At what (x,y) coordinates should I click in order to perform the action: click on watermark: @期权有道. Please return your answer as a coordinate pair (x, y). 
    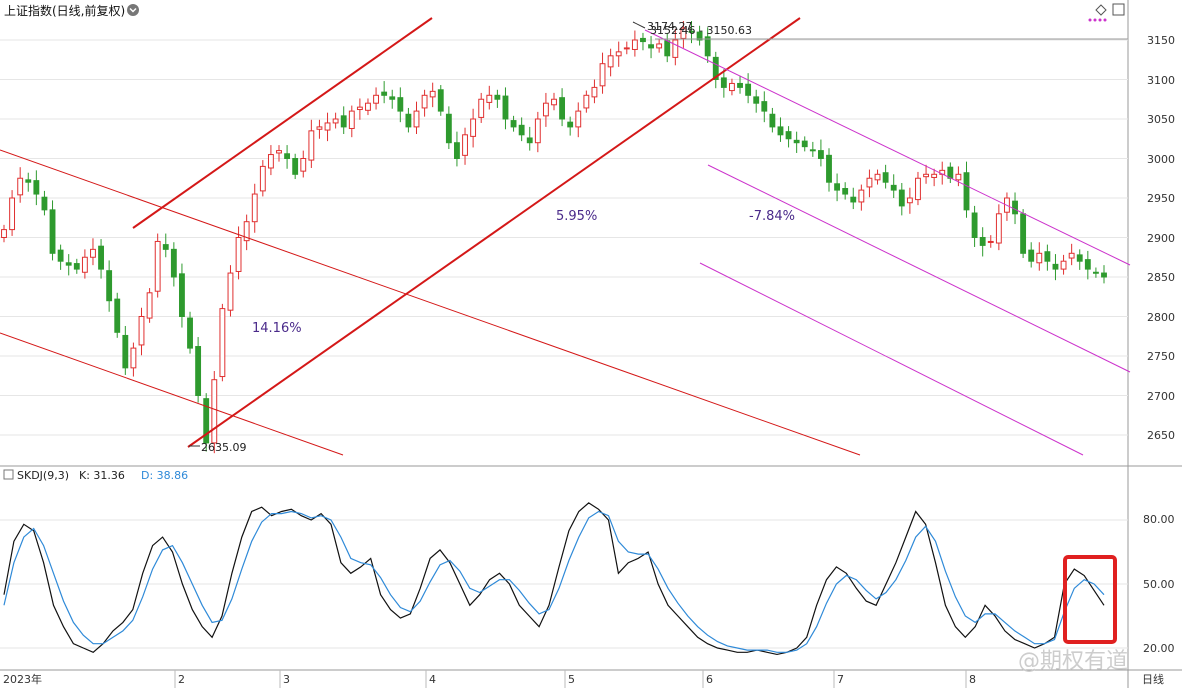
    Looking at the image, I should click on (1073, 661).